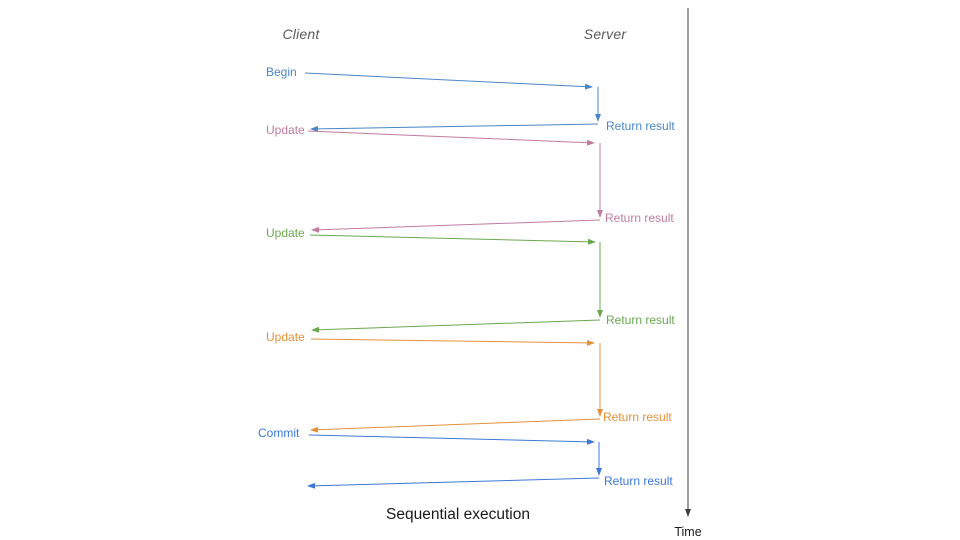  I want to click on diagram-caption: Sequential execution, so click(458, 514).